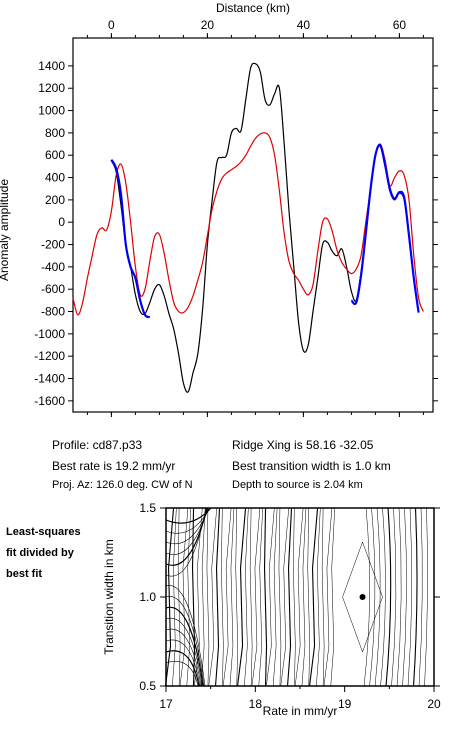  What do you see at coordinates (55, 155) in the screenshot?
I see `y-tick-label: 600` at bounding box center [55, 155].